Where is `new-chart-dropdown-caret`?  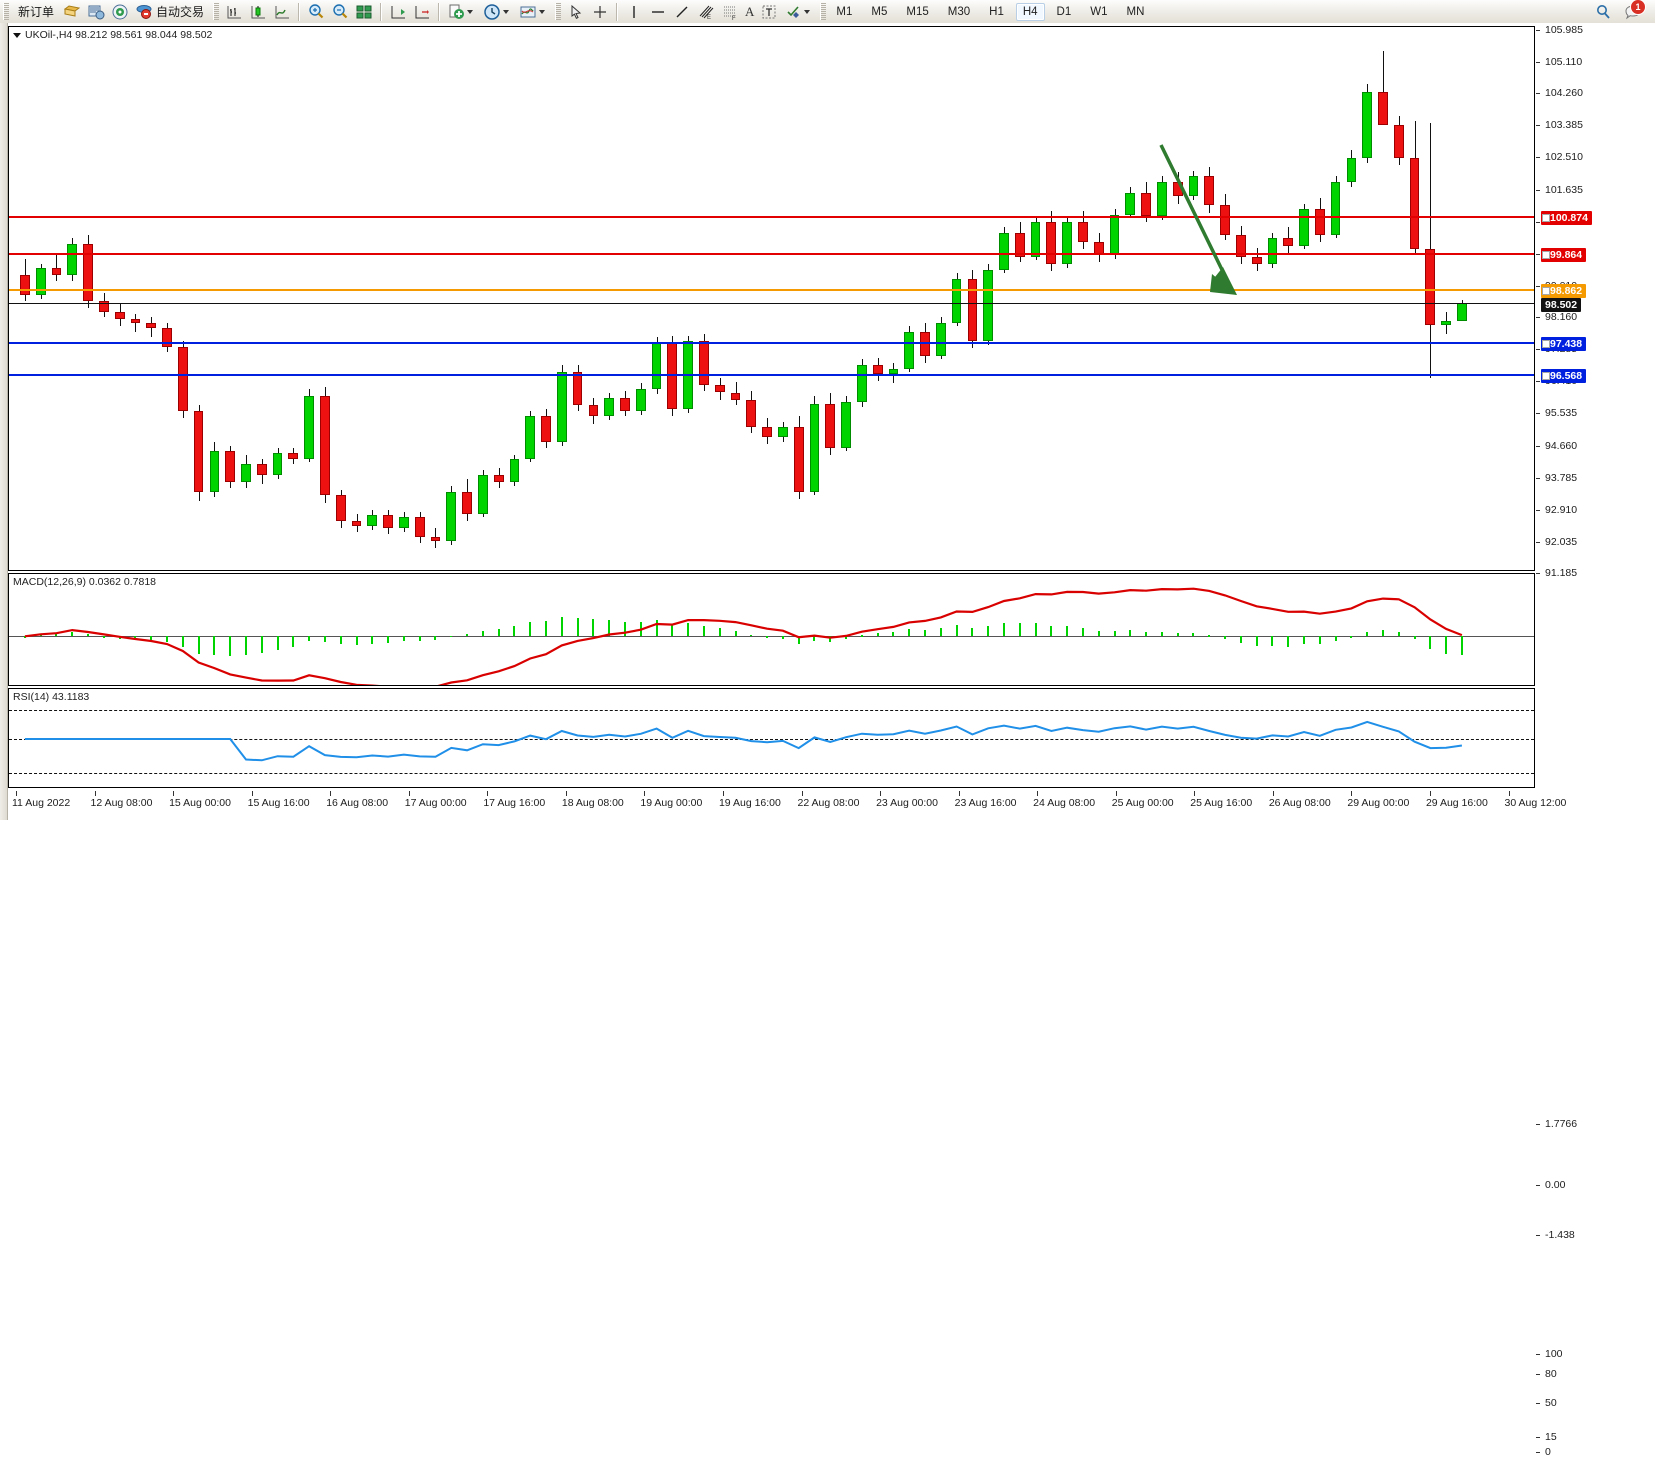 new-chart-dropdown-caret is located at coordinates (470, 11).